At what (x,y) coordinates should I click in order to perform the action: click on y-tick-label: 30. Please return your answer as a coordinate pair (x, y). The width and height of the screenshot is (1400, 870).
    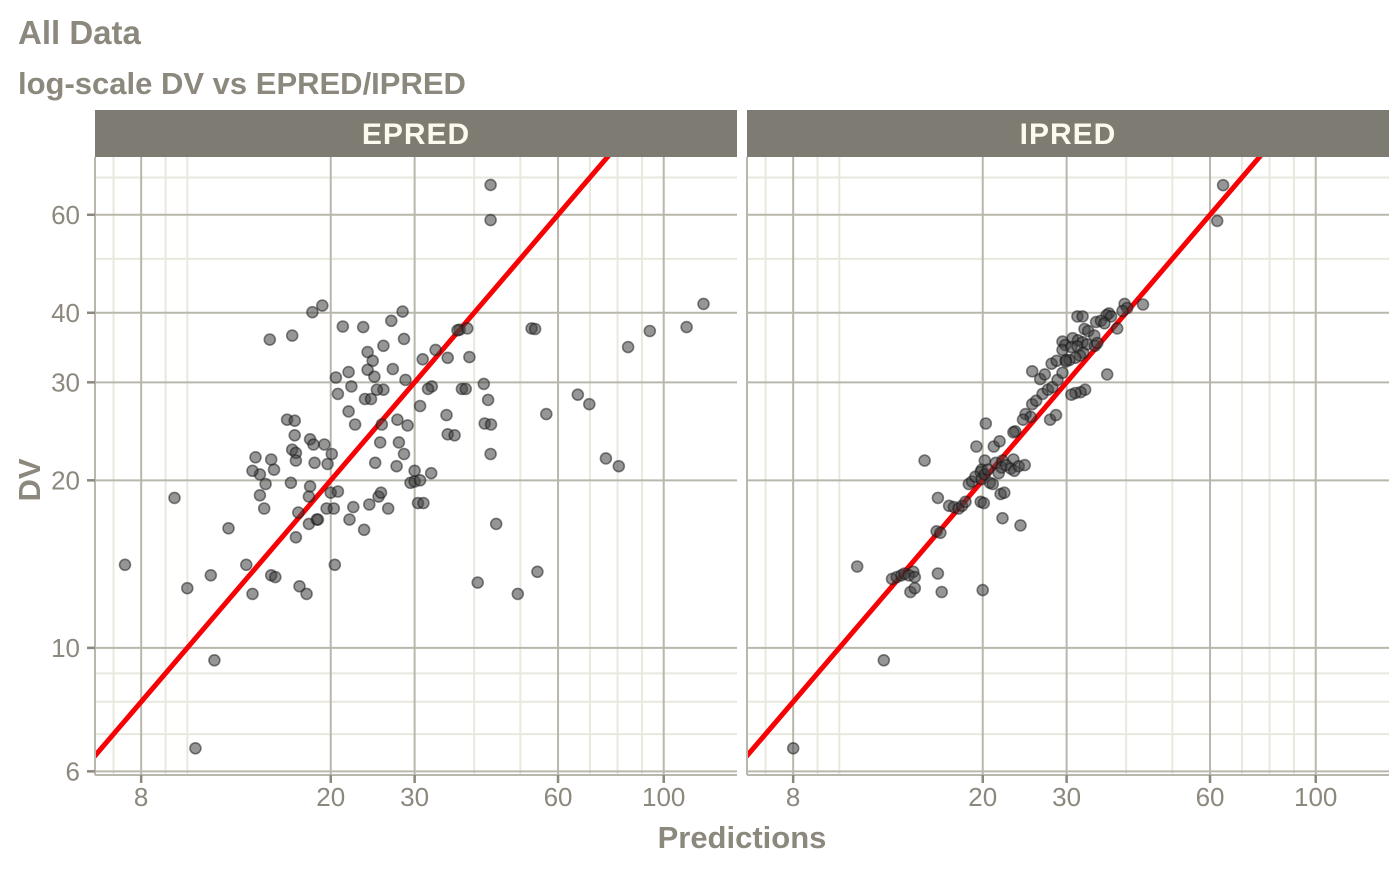
    Looking at the image, I should click on (65, 382).